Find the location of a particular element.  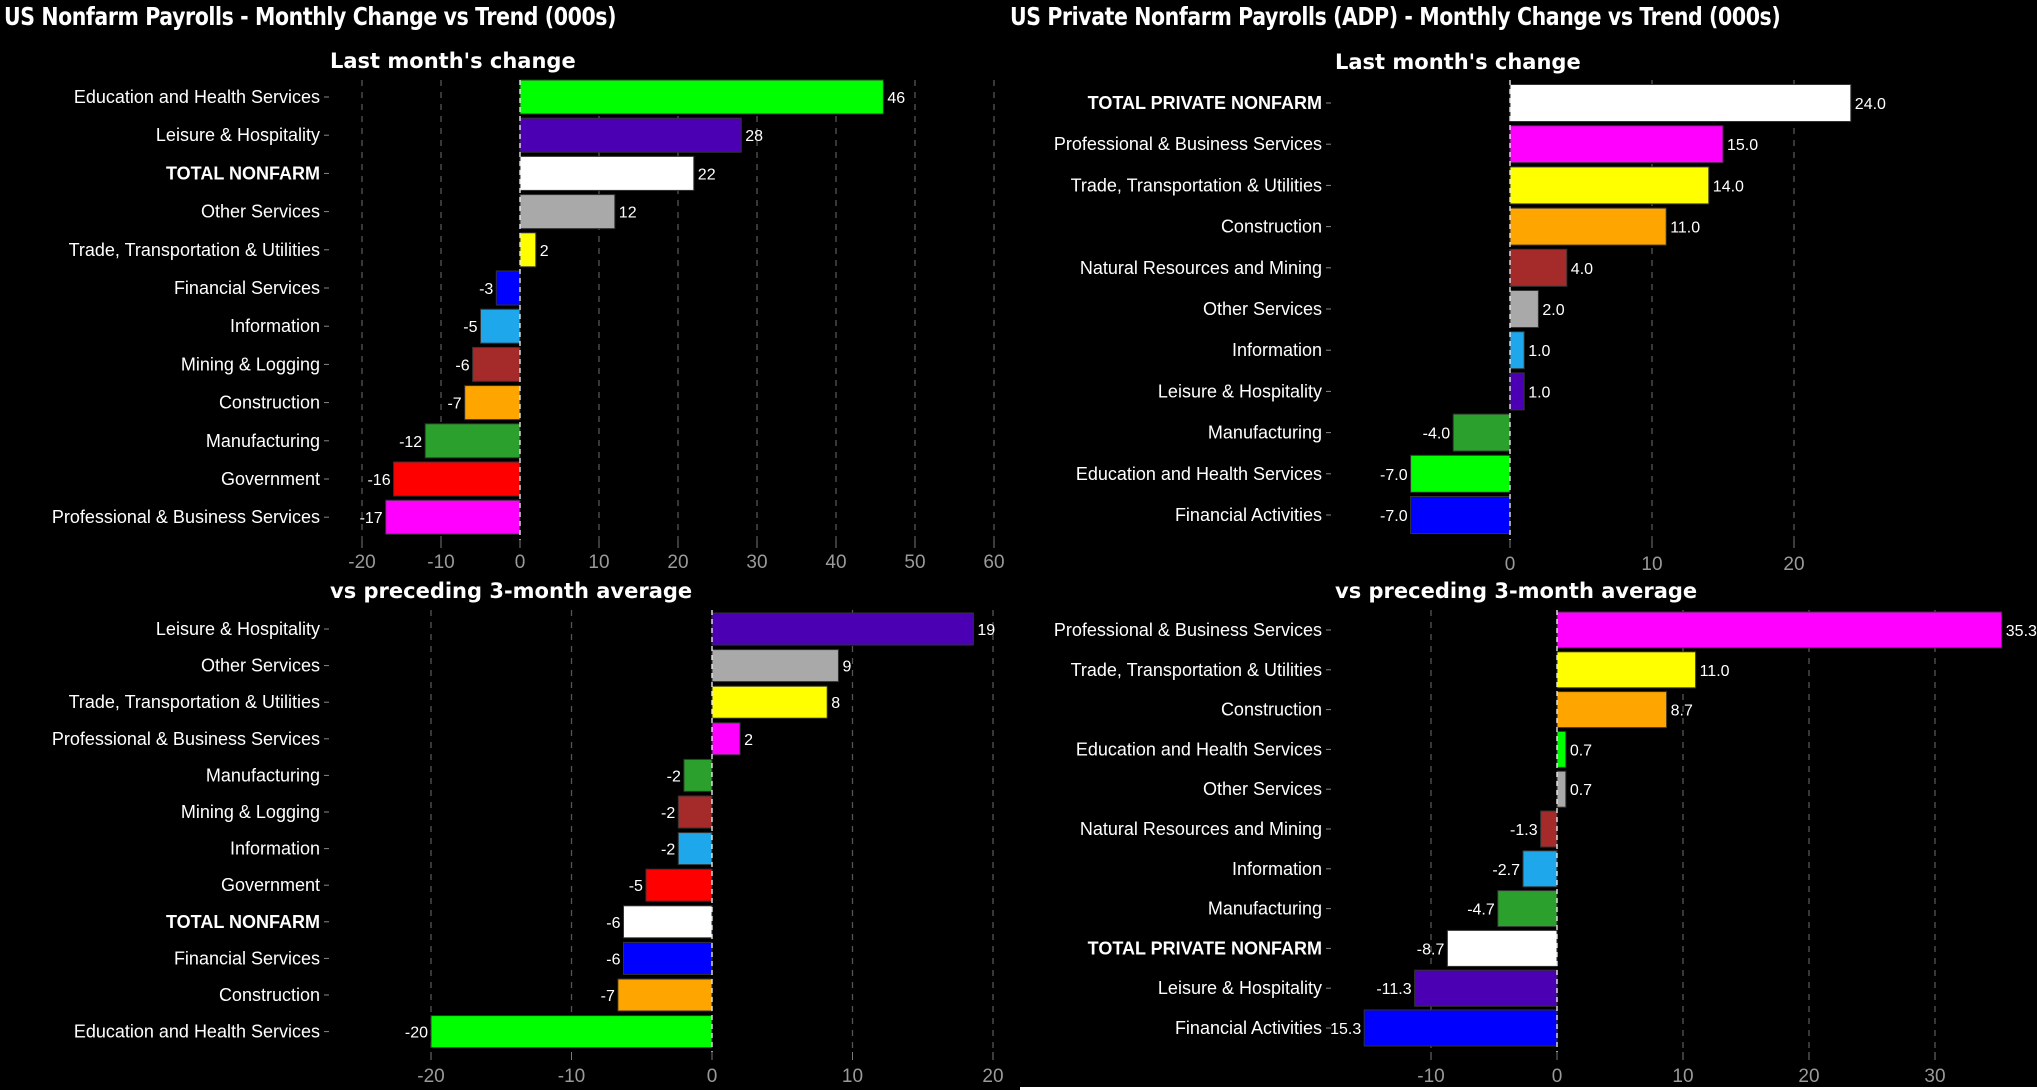

value-label: 8.7 is located at coordinates (1682, 711).